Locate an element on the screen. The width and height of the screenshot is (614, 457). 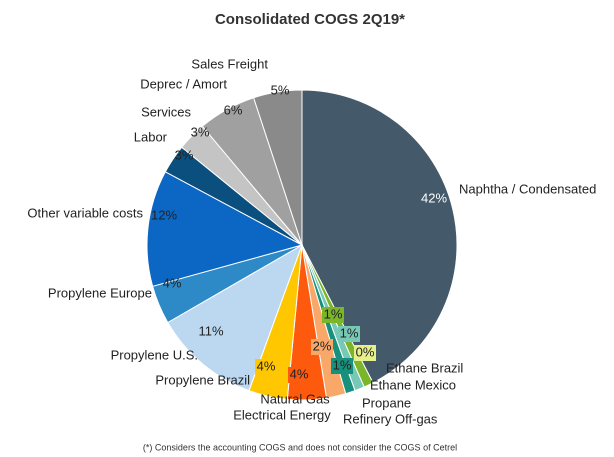
slice-label: Naphtha / Condensated is located at coordinates (527, 188).